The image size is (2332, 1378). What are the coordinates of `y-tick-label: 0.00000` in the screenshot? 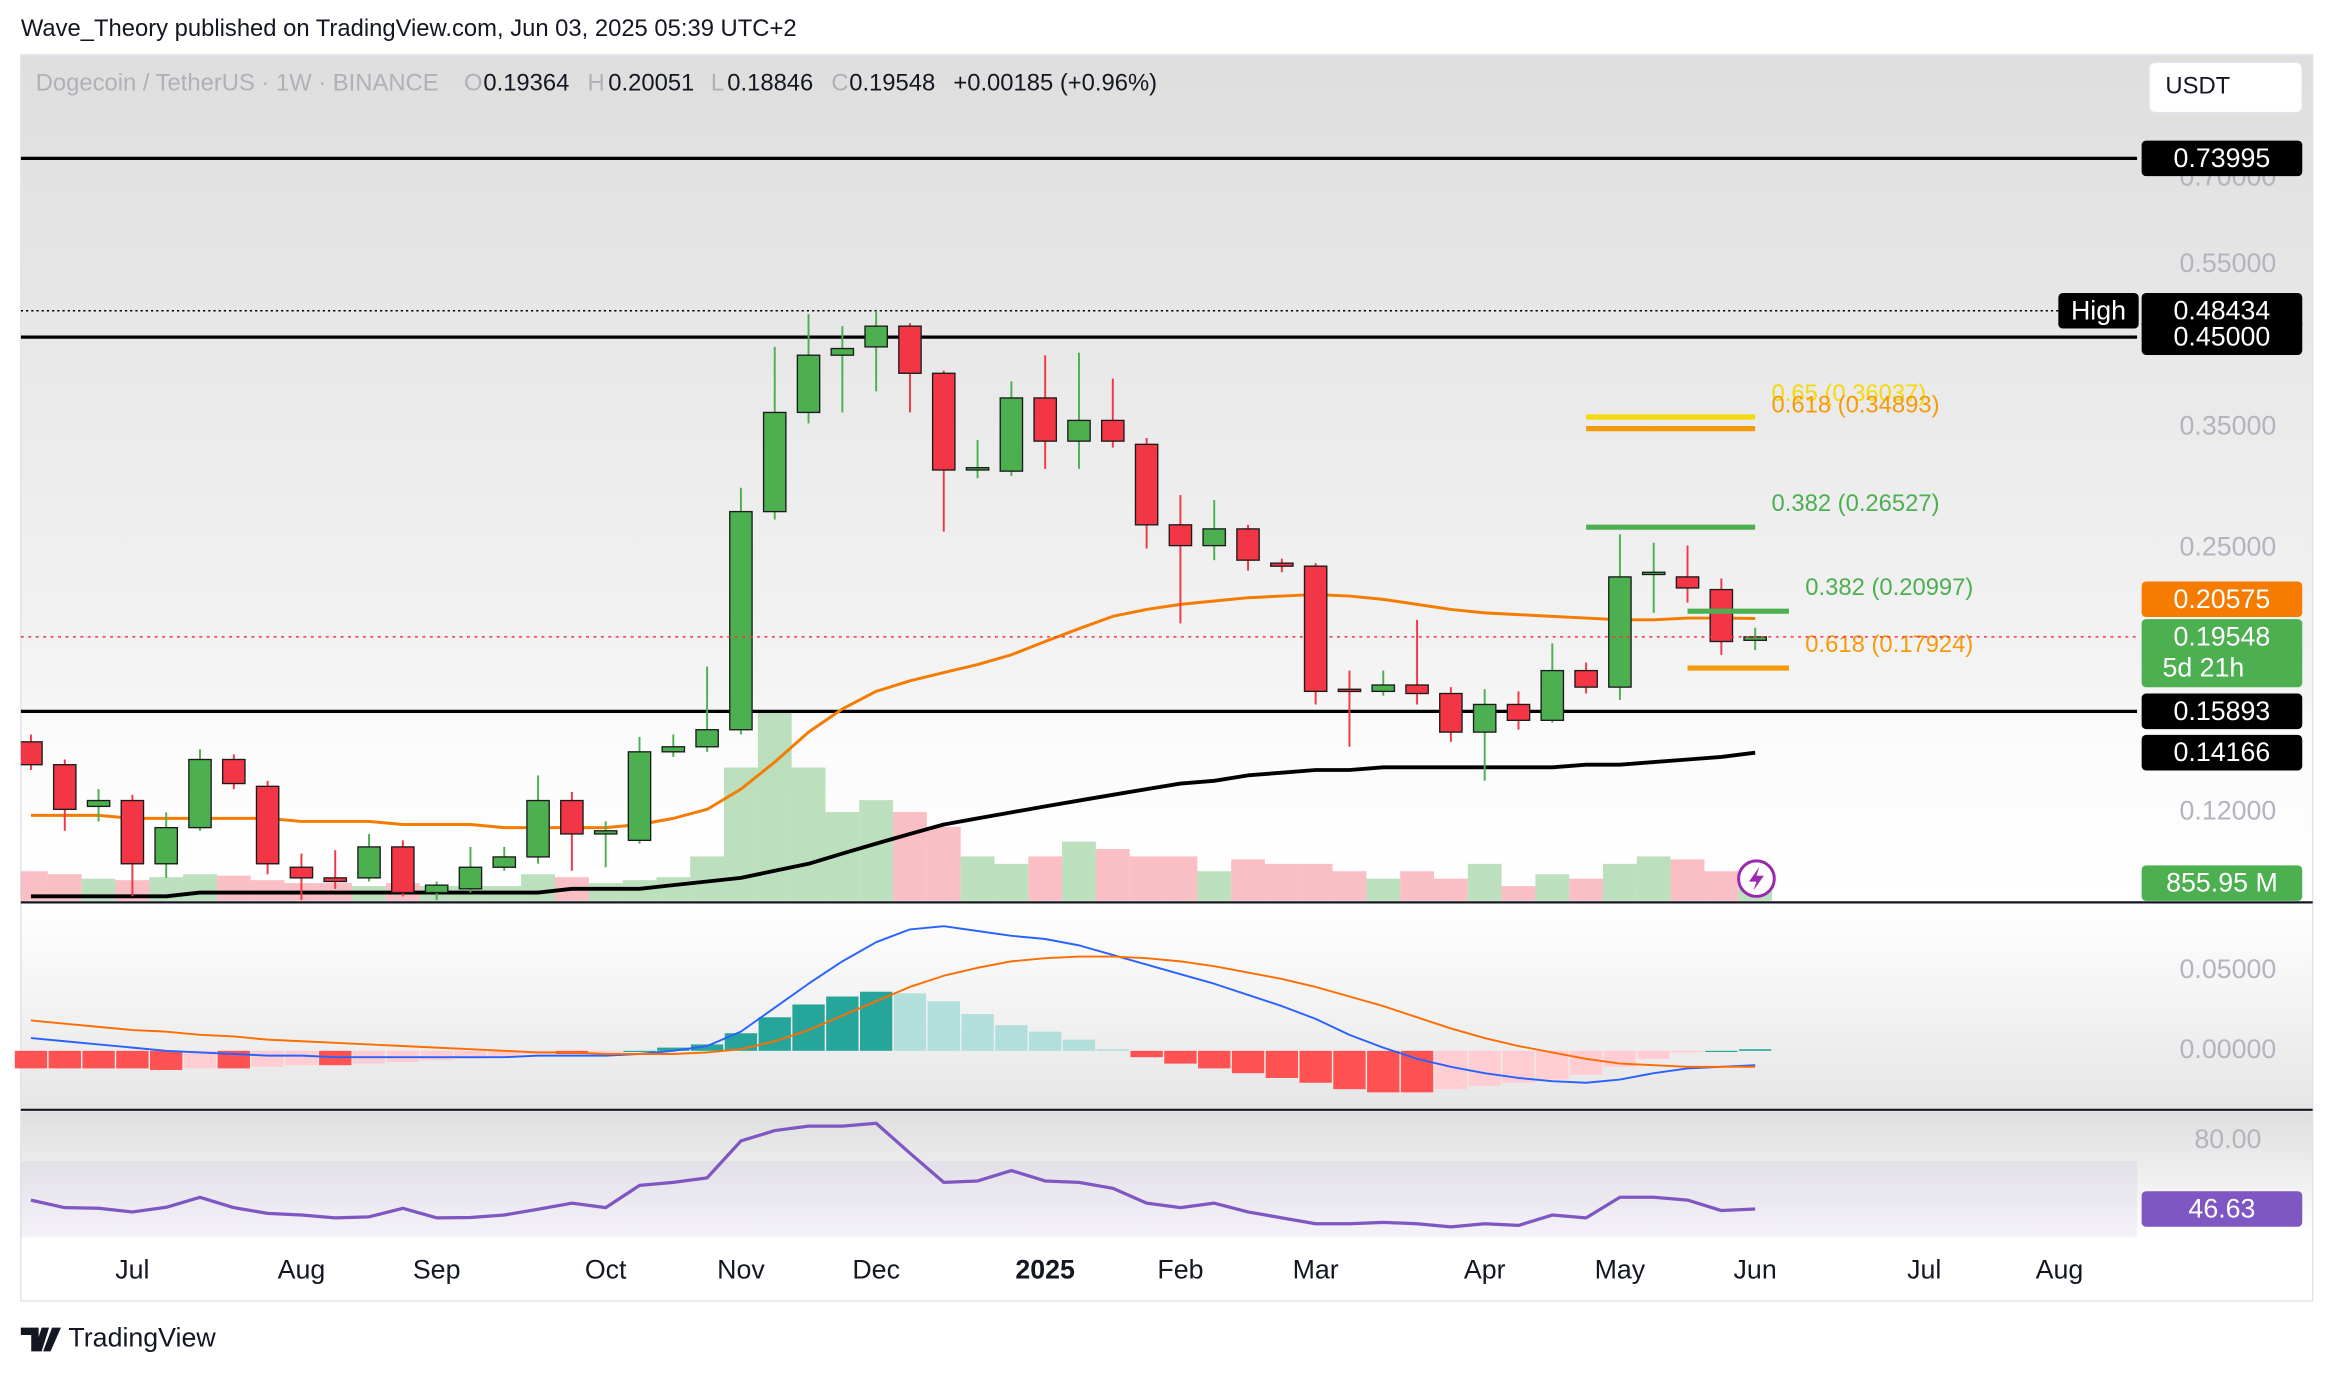 It's located at (2228, 1049).